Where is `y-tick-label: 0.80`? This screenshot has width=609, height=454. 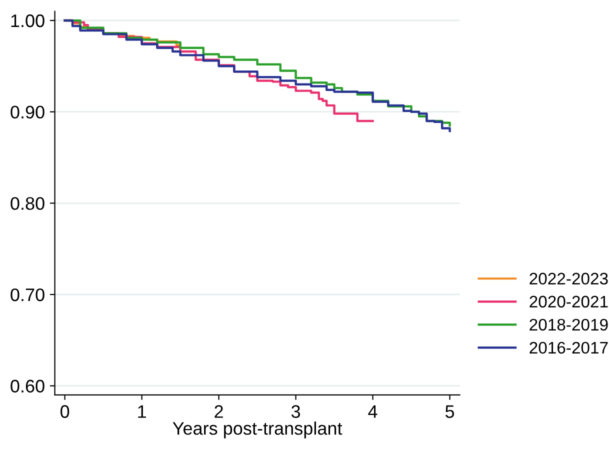 y-tick-label: 0.80 is located at coordinates (27, 203).